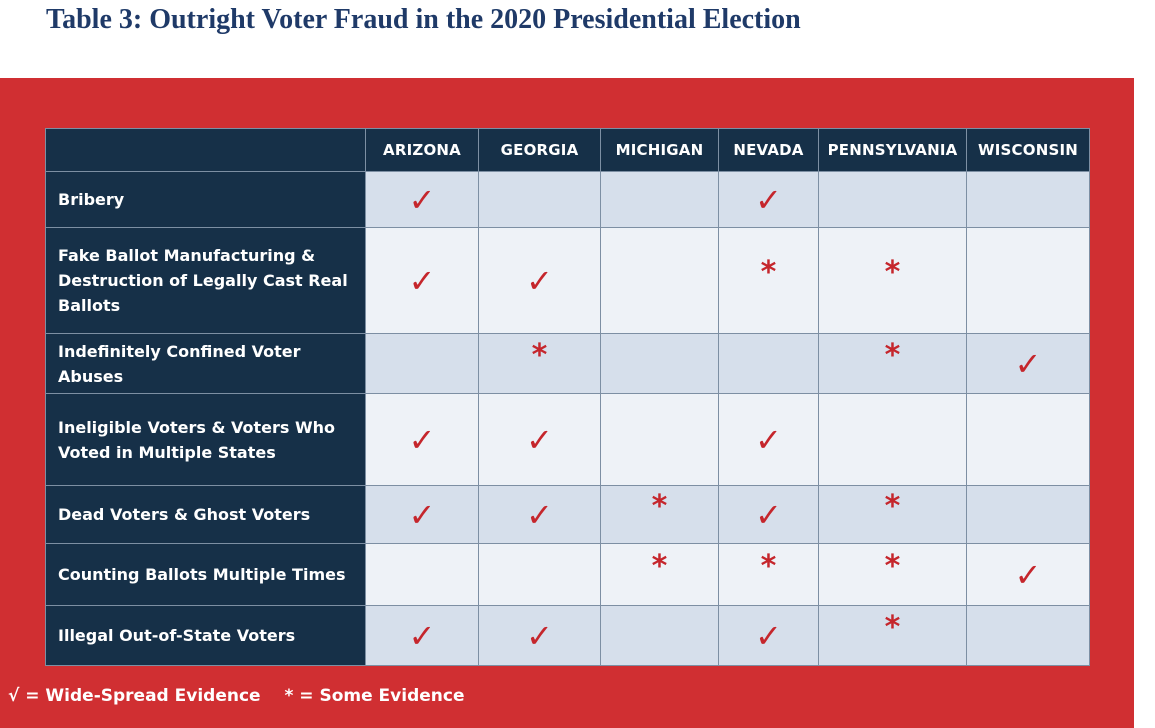  I want to click on table-row: Dead Voters & Ghost Voters ✓ ✓ * ✓ *, so click(567, 514).